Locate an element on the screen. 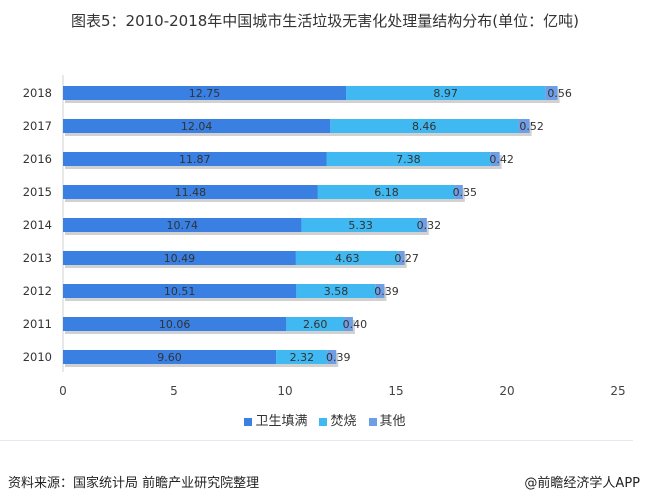  chart-title: 图表5：2010-2018年中国城市生活垃圾无害化处理量结构分布(单位：亿吨) is located at coordinates (324, 21).